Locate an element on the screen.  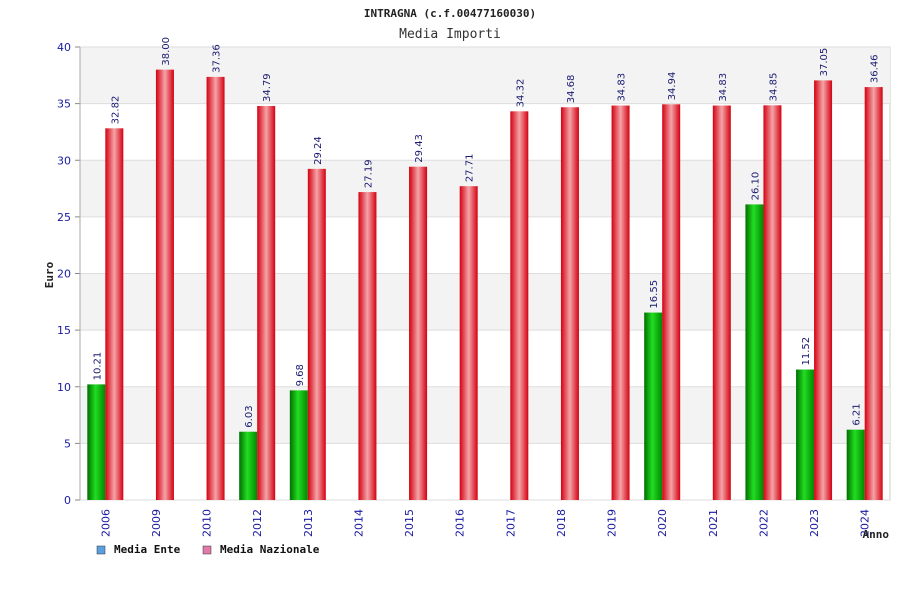
data-label-media-nazionale: 34.68 is located at coordinates (571, 89).